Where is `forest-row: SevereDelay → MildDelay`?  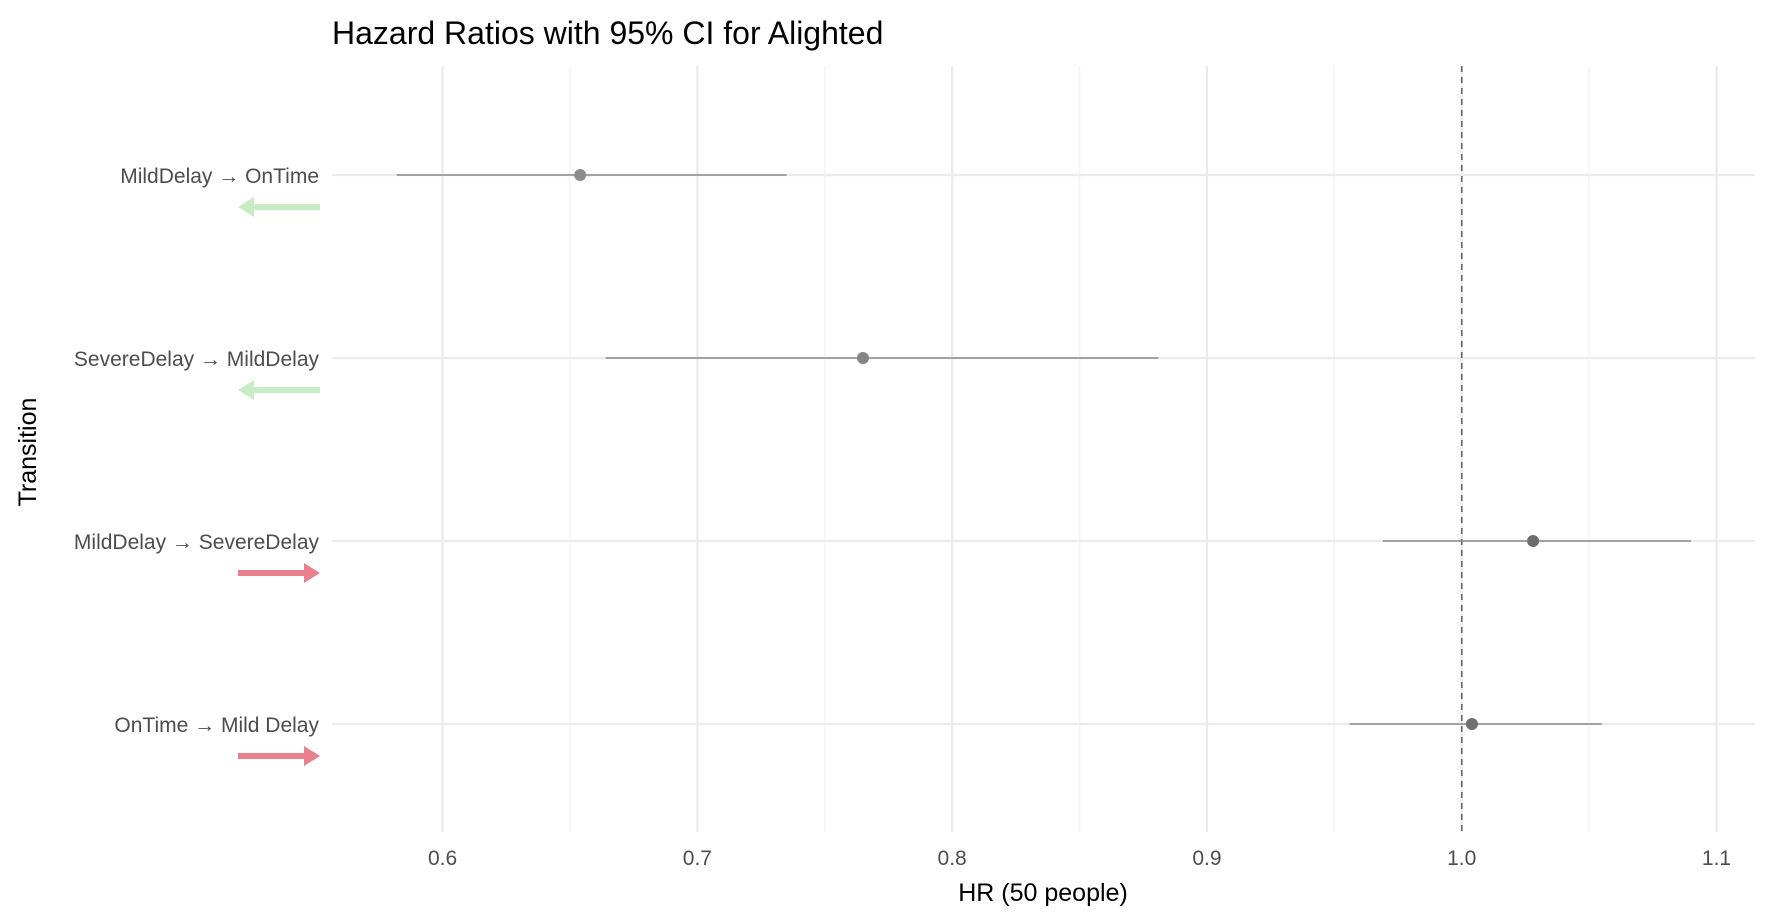
forest-row: SevereDelay → MildDelay is located at coordinates (616, 374).